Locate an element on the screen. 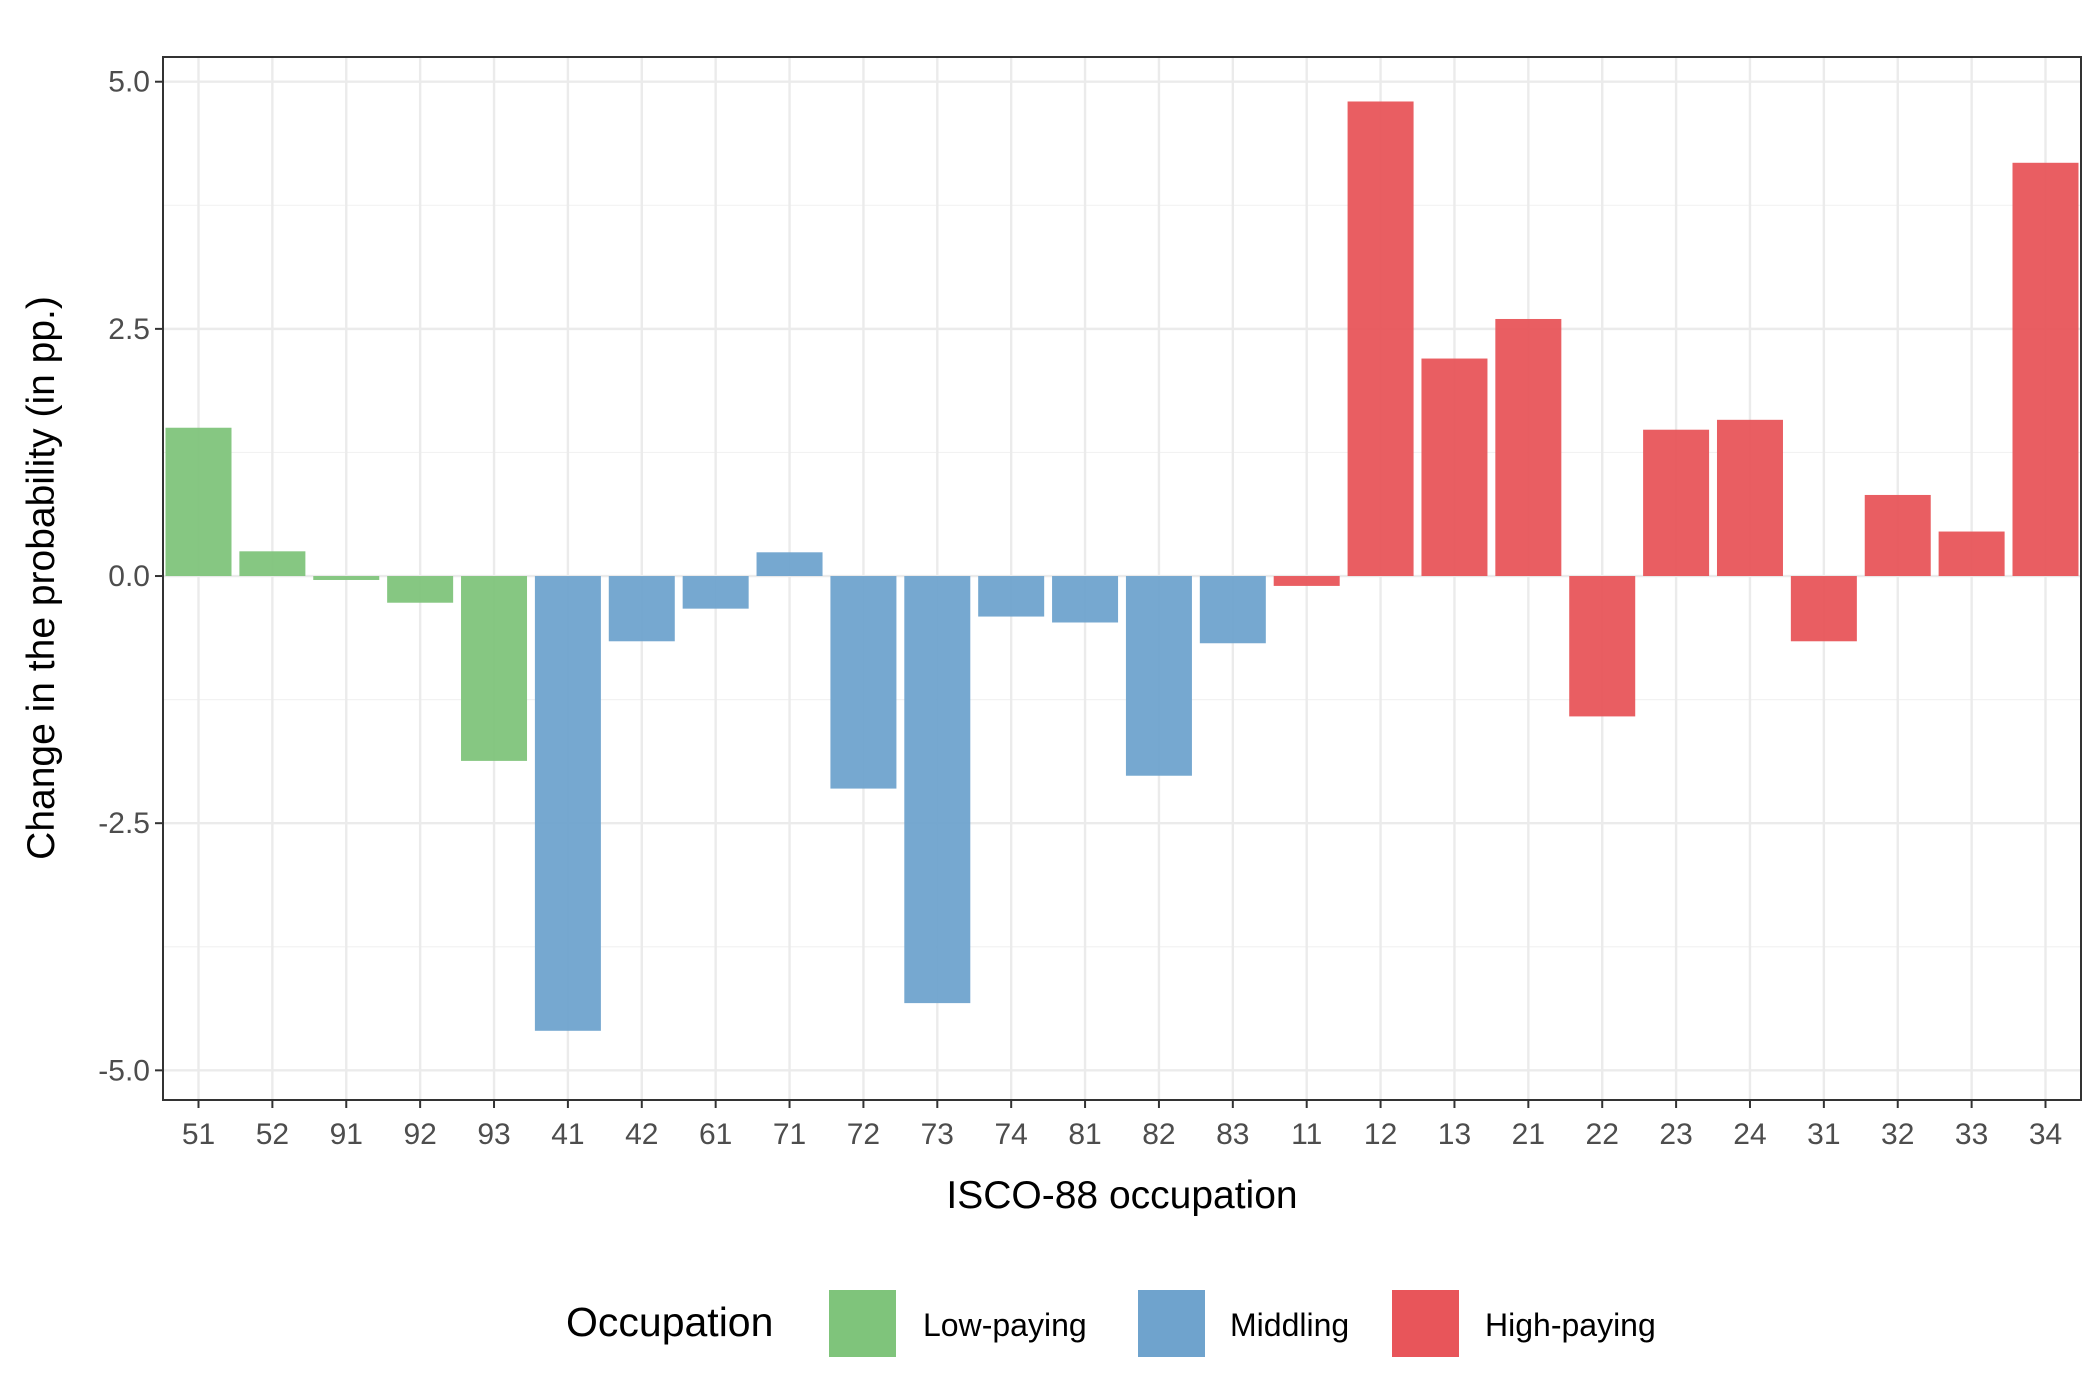 The width and height of the screenshot is (2100, 1400). x-tick-label: 32 is located at coordinates (1897, 1134).